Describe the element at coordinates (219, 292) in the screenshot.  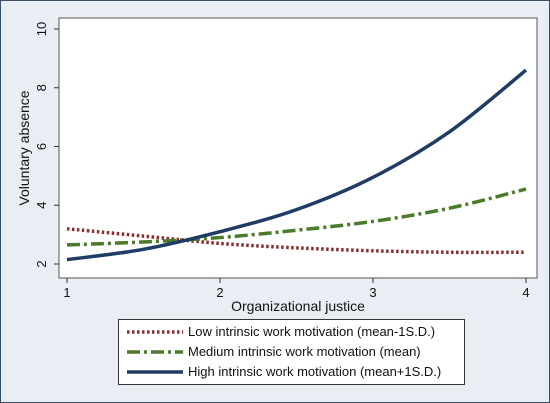
I see `x-tick-label: 2` at that location.